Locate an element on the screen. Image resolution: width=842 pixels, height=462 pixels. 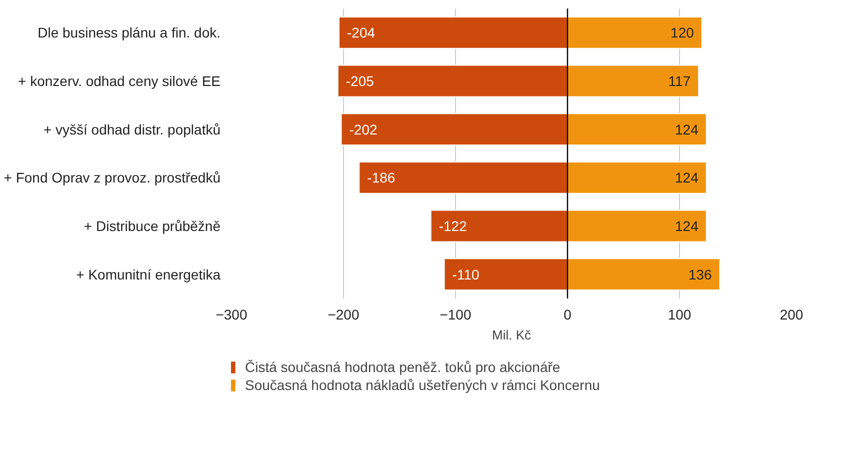
data-label: -110 is located at coordinates (466, 274).